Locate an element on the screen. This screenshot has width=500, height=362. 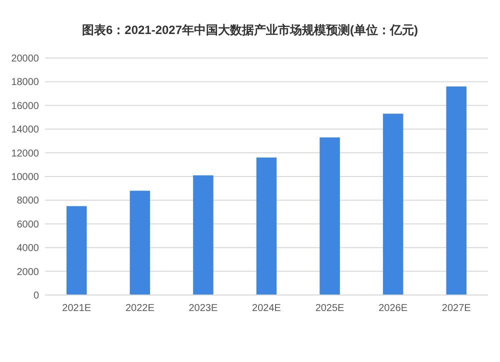
y-tick-label: 0 is located at coordinates (36, 296).